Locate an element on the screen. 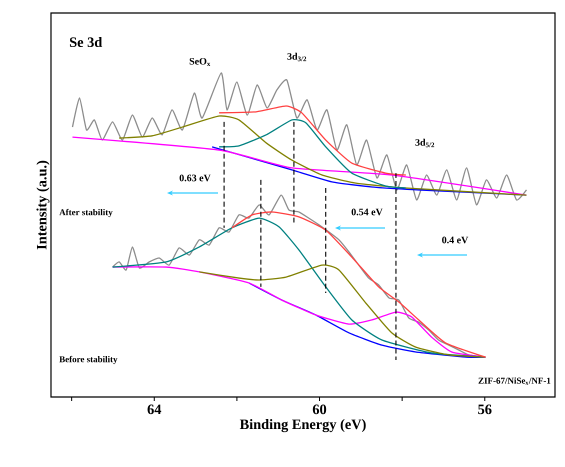 The width and height of the screenshot is (565, 467). annotation: 0.63 eV is located at coordinates (195, 178).